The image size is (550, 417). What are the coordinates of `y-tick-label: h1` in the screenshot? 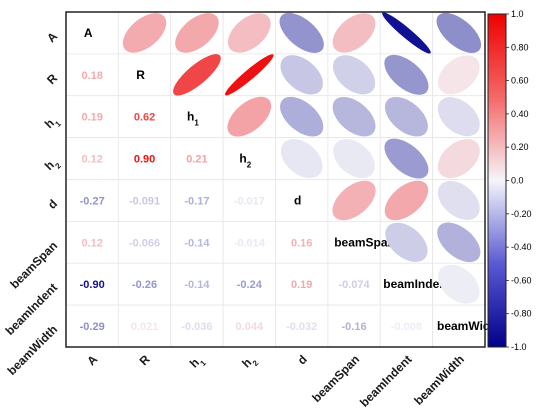 It's located at (52, 123).